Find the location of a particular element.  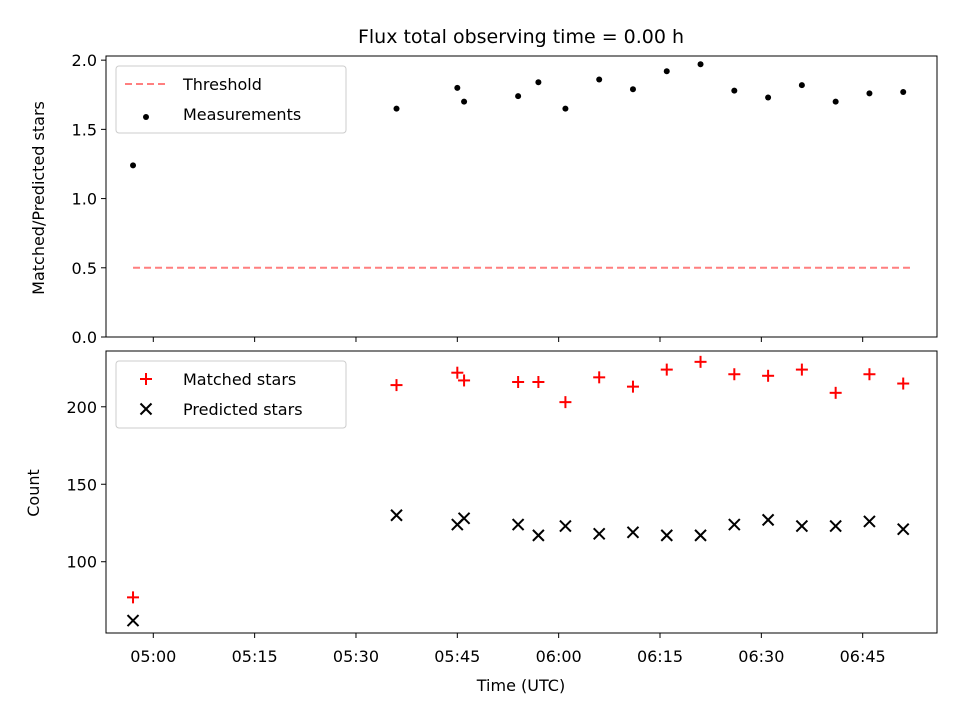

legend-matched-swatch is located at coordinates (146, 379).